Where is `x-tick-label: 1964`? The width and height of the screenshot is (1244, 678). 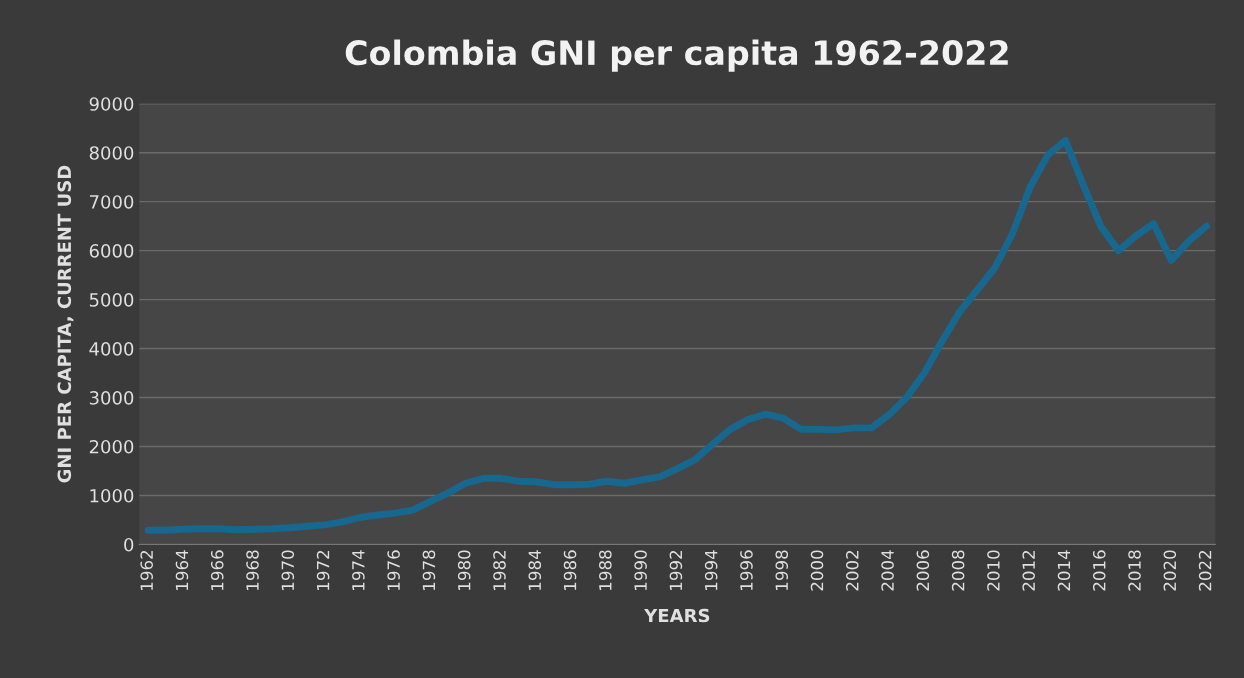
x-tick-label: 1964 is located at coordinates (182, 570).